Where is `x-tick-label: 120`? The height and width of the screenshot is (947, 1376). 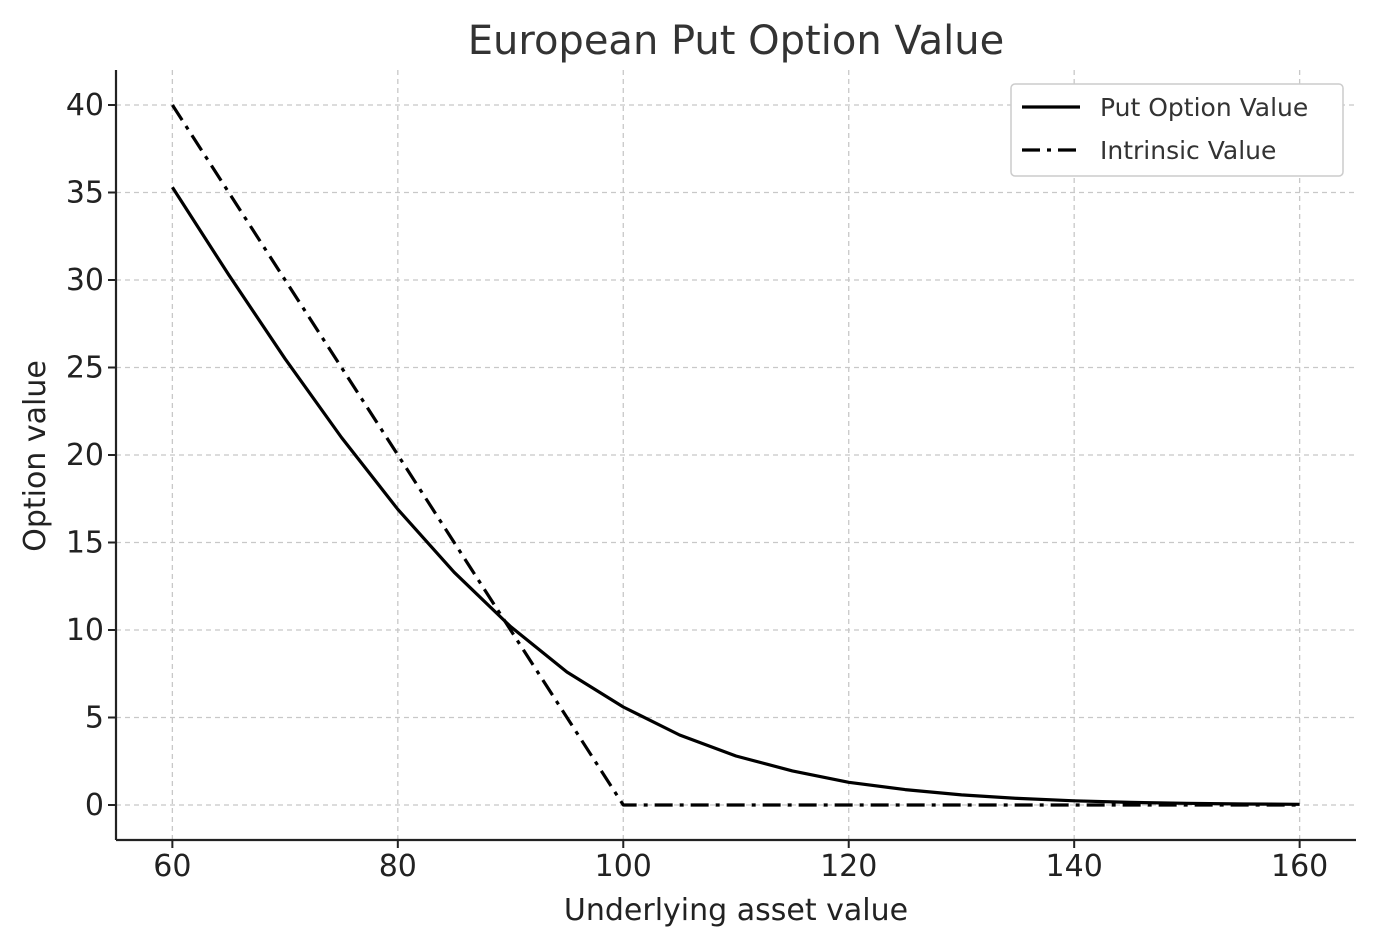
x-tick-label: 120 is located at coordinates (848, 866).